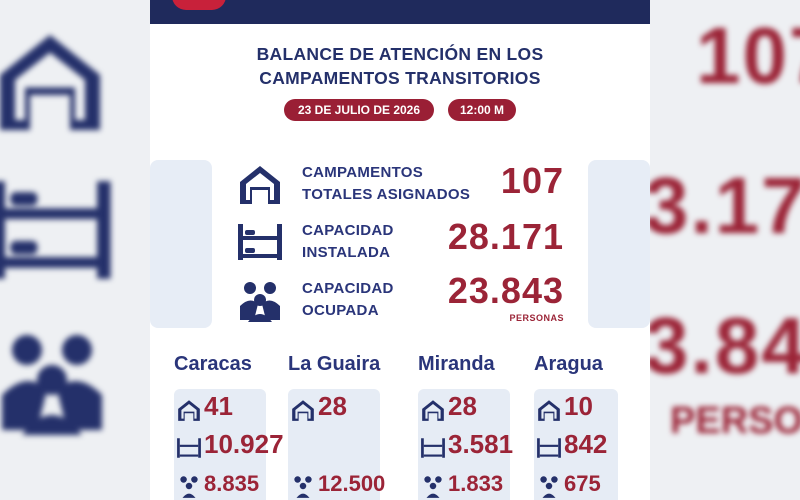 The width and height of the screenshot is (800, 500). What do you see at coordinates (505, 290) in the screenshot?
I see `stat-value-occupied: 23.843` at bounding box center [505, 290].